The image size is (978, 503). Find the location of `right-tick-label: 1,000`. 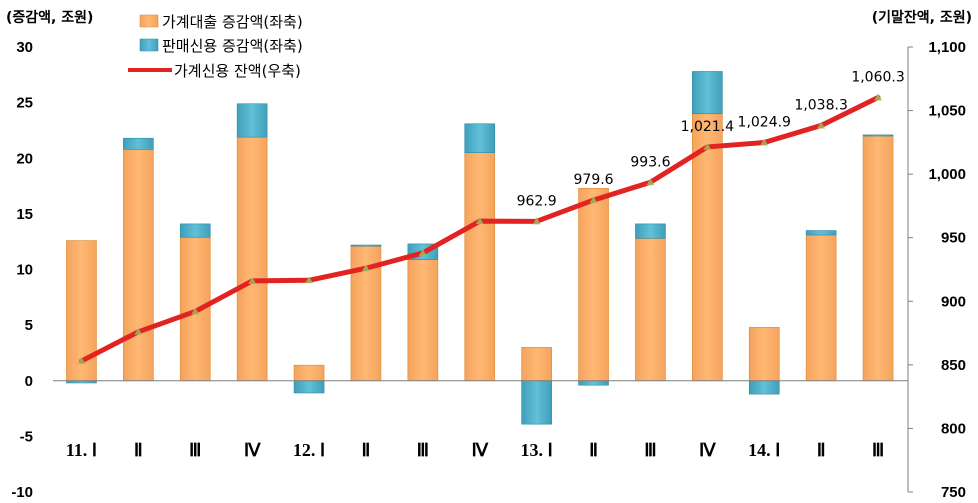

right-tick-label: 1,000 is located at coordinates (947, 174).